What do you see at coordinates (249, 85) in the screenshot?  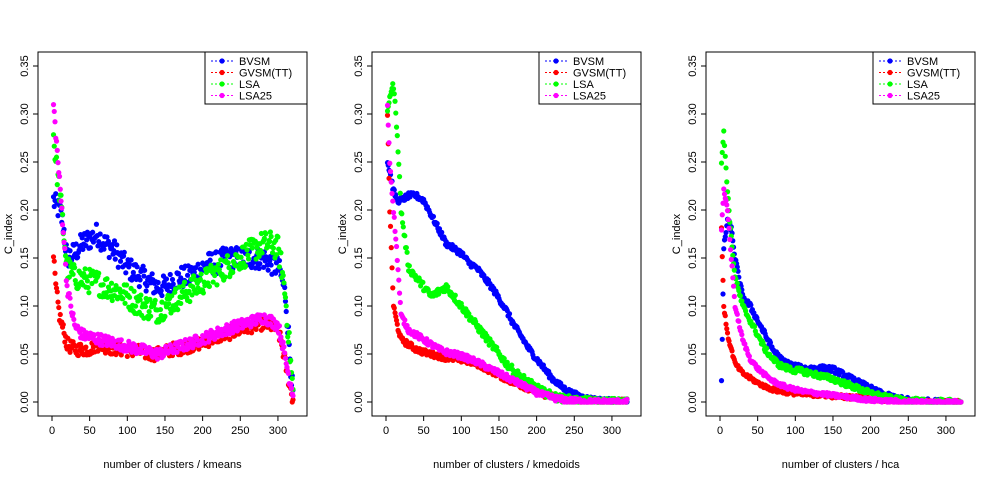 I see `legend-label: LSA` at bounding box center [249, 85].